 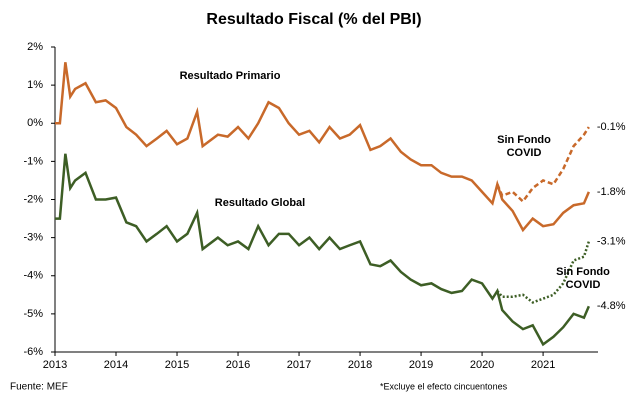 What do you see at coordinates (33, 276) in the screenshot?
I see `y-tick-label: -4%` at bounding box center [33, 276].